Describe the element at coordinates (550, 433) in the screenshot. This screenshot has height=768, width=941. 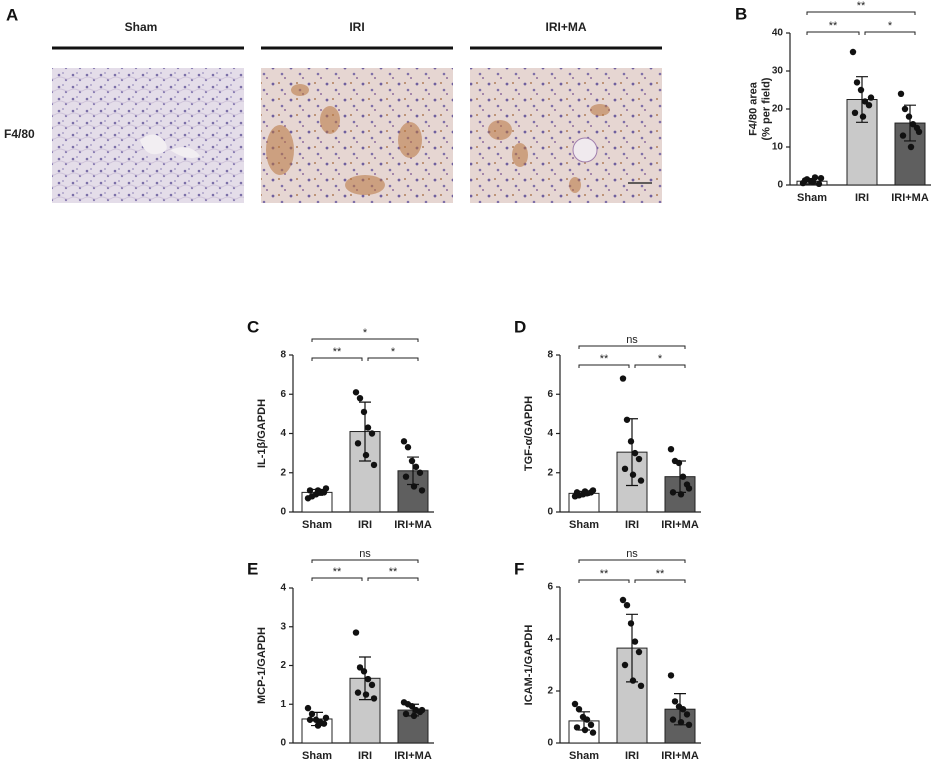
I see `y-tick-label: 4` at that location.